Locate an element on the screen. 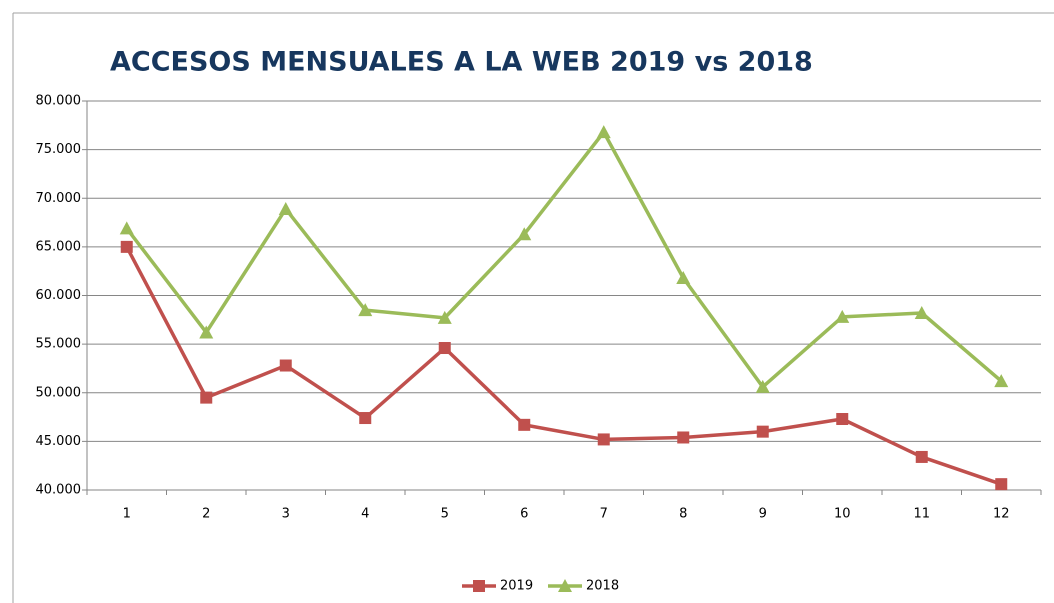 The height and width of the screenshot is (603, 1054). x-tick-label: 8 is located at coordinates (683, 514).